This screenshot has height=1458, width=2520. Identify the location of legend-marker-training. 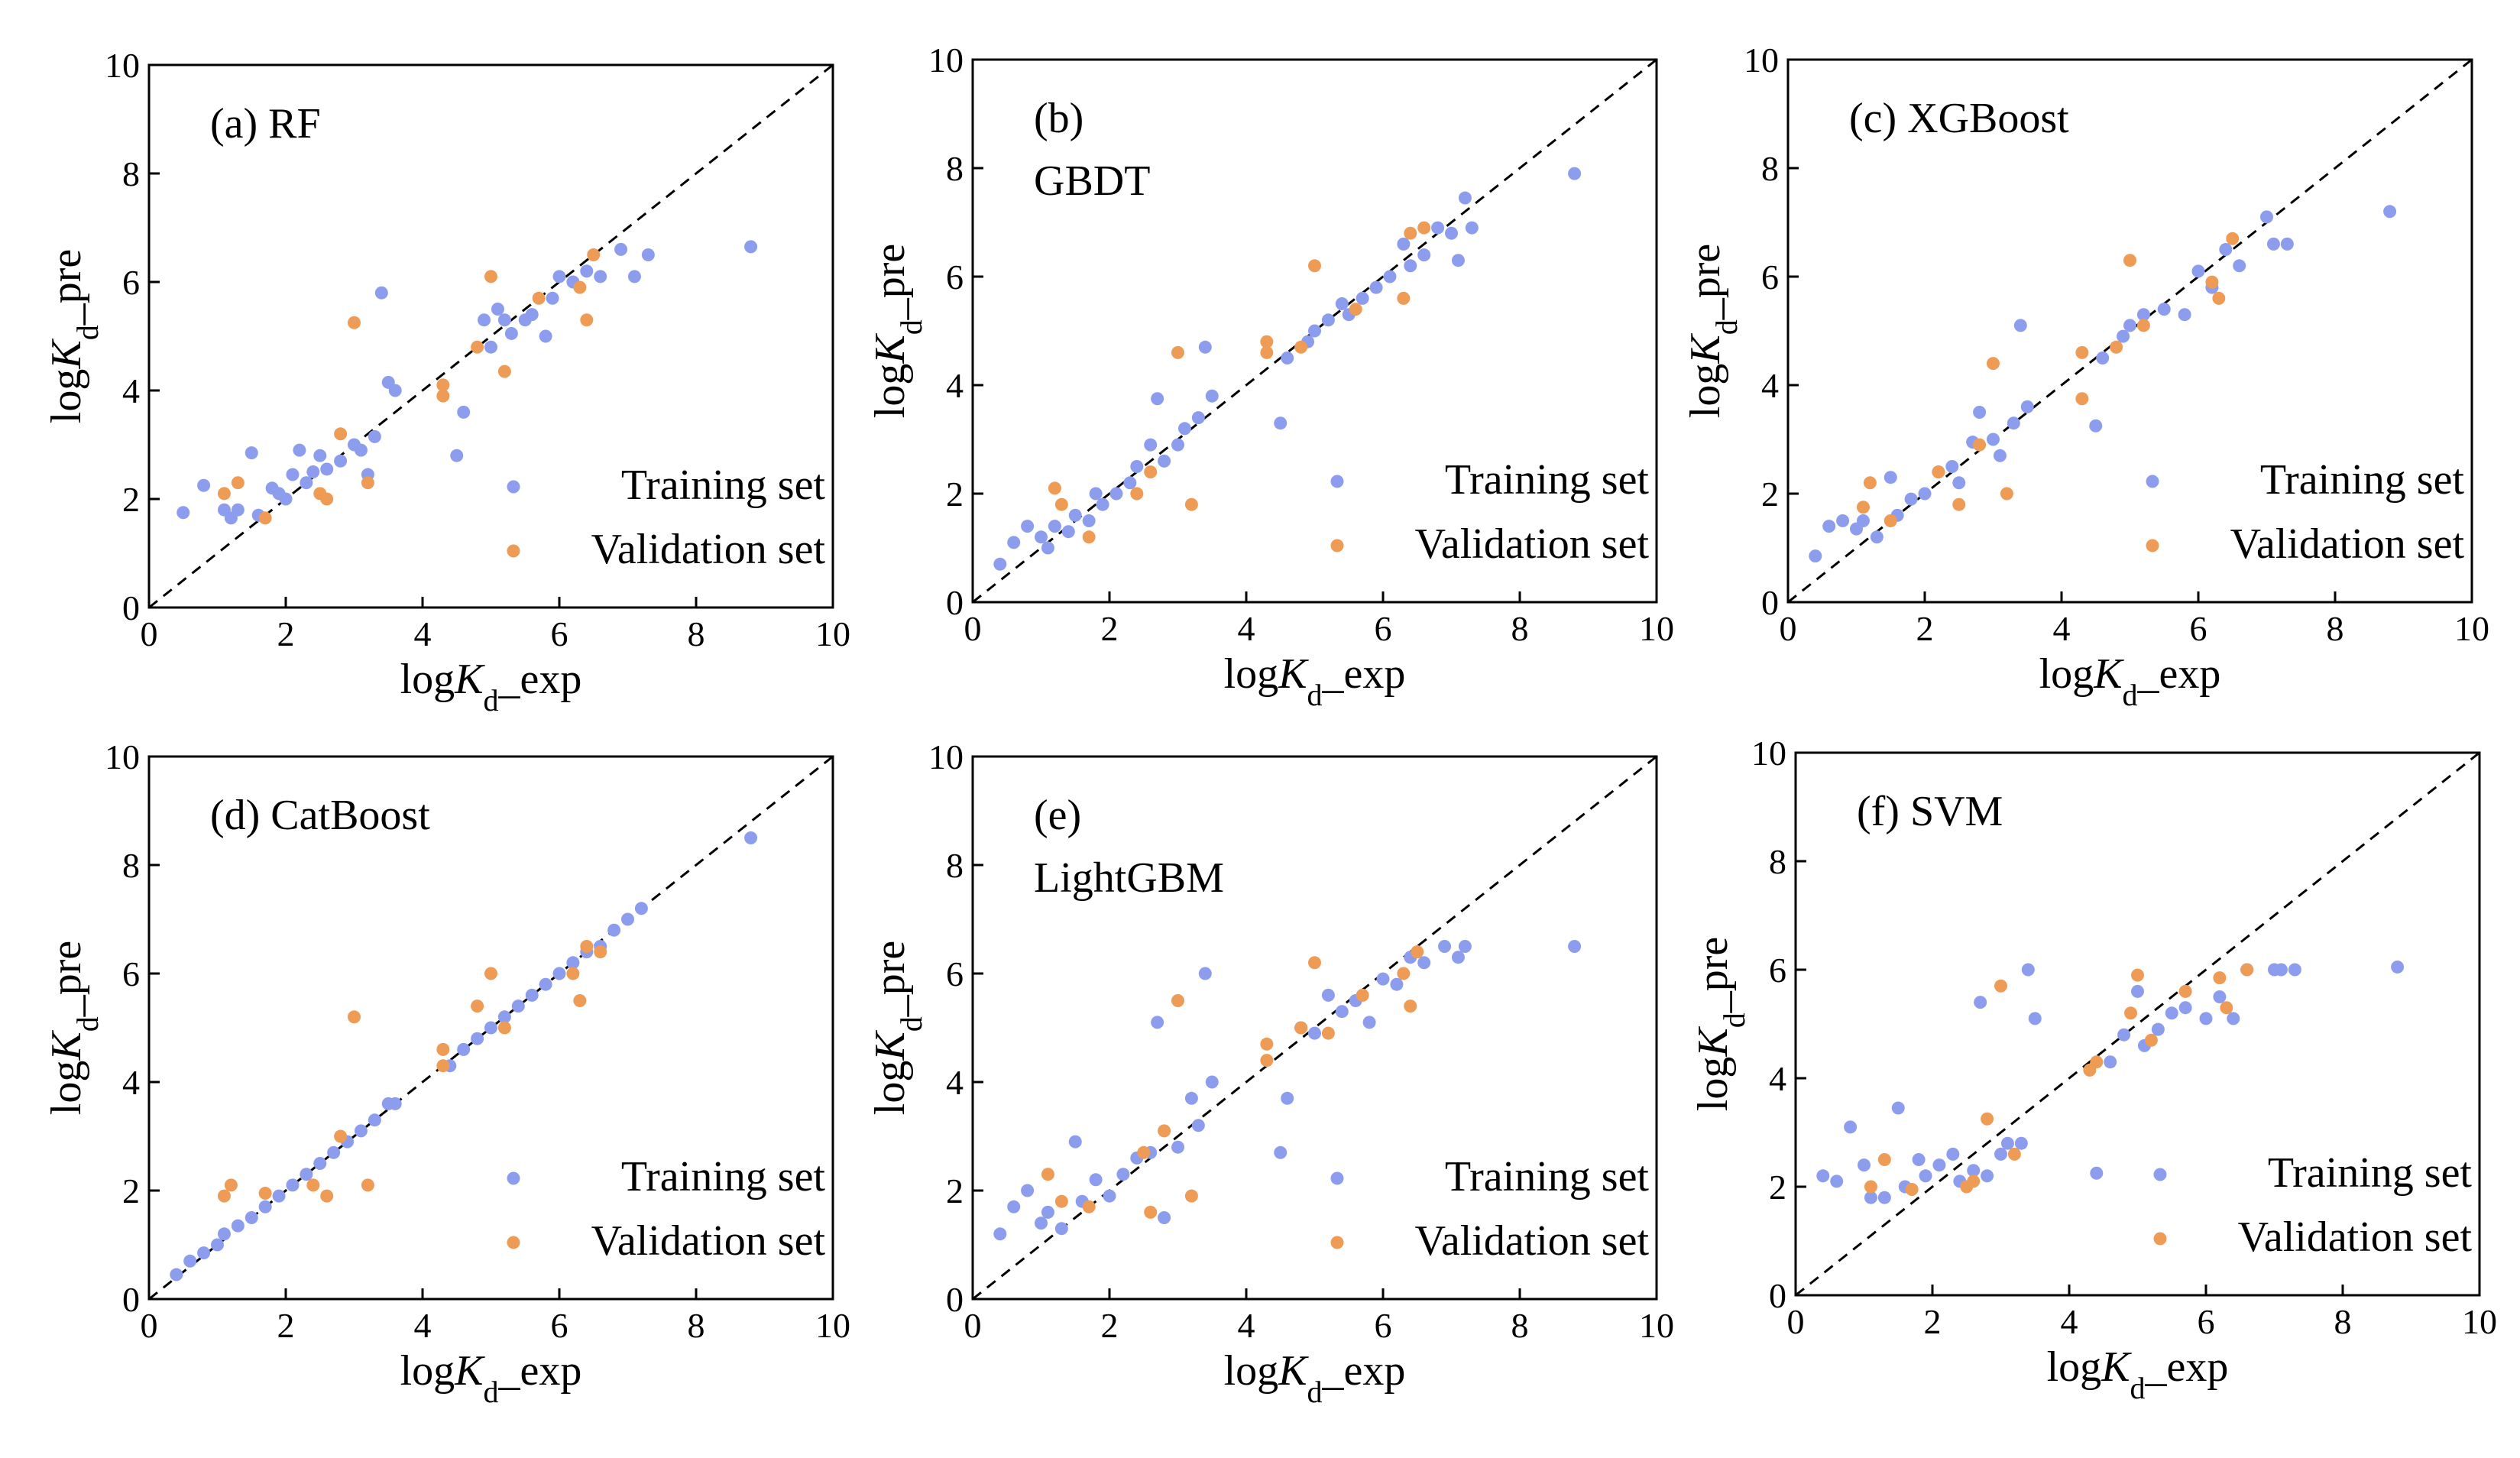
(2160, 1174).